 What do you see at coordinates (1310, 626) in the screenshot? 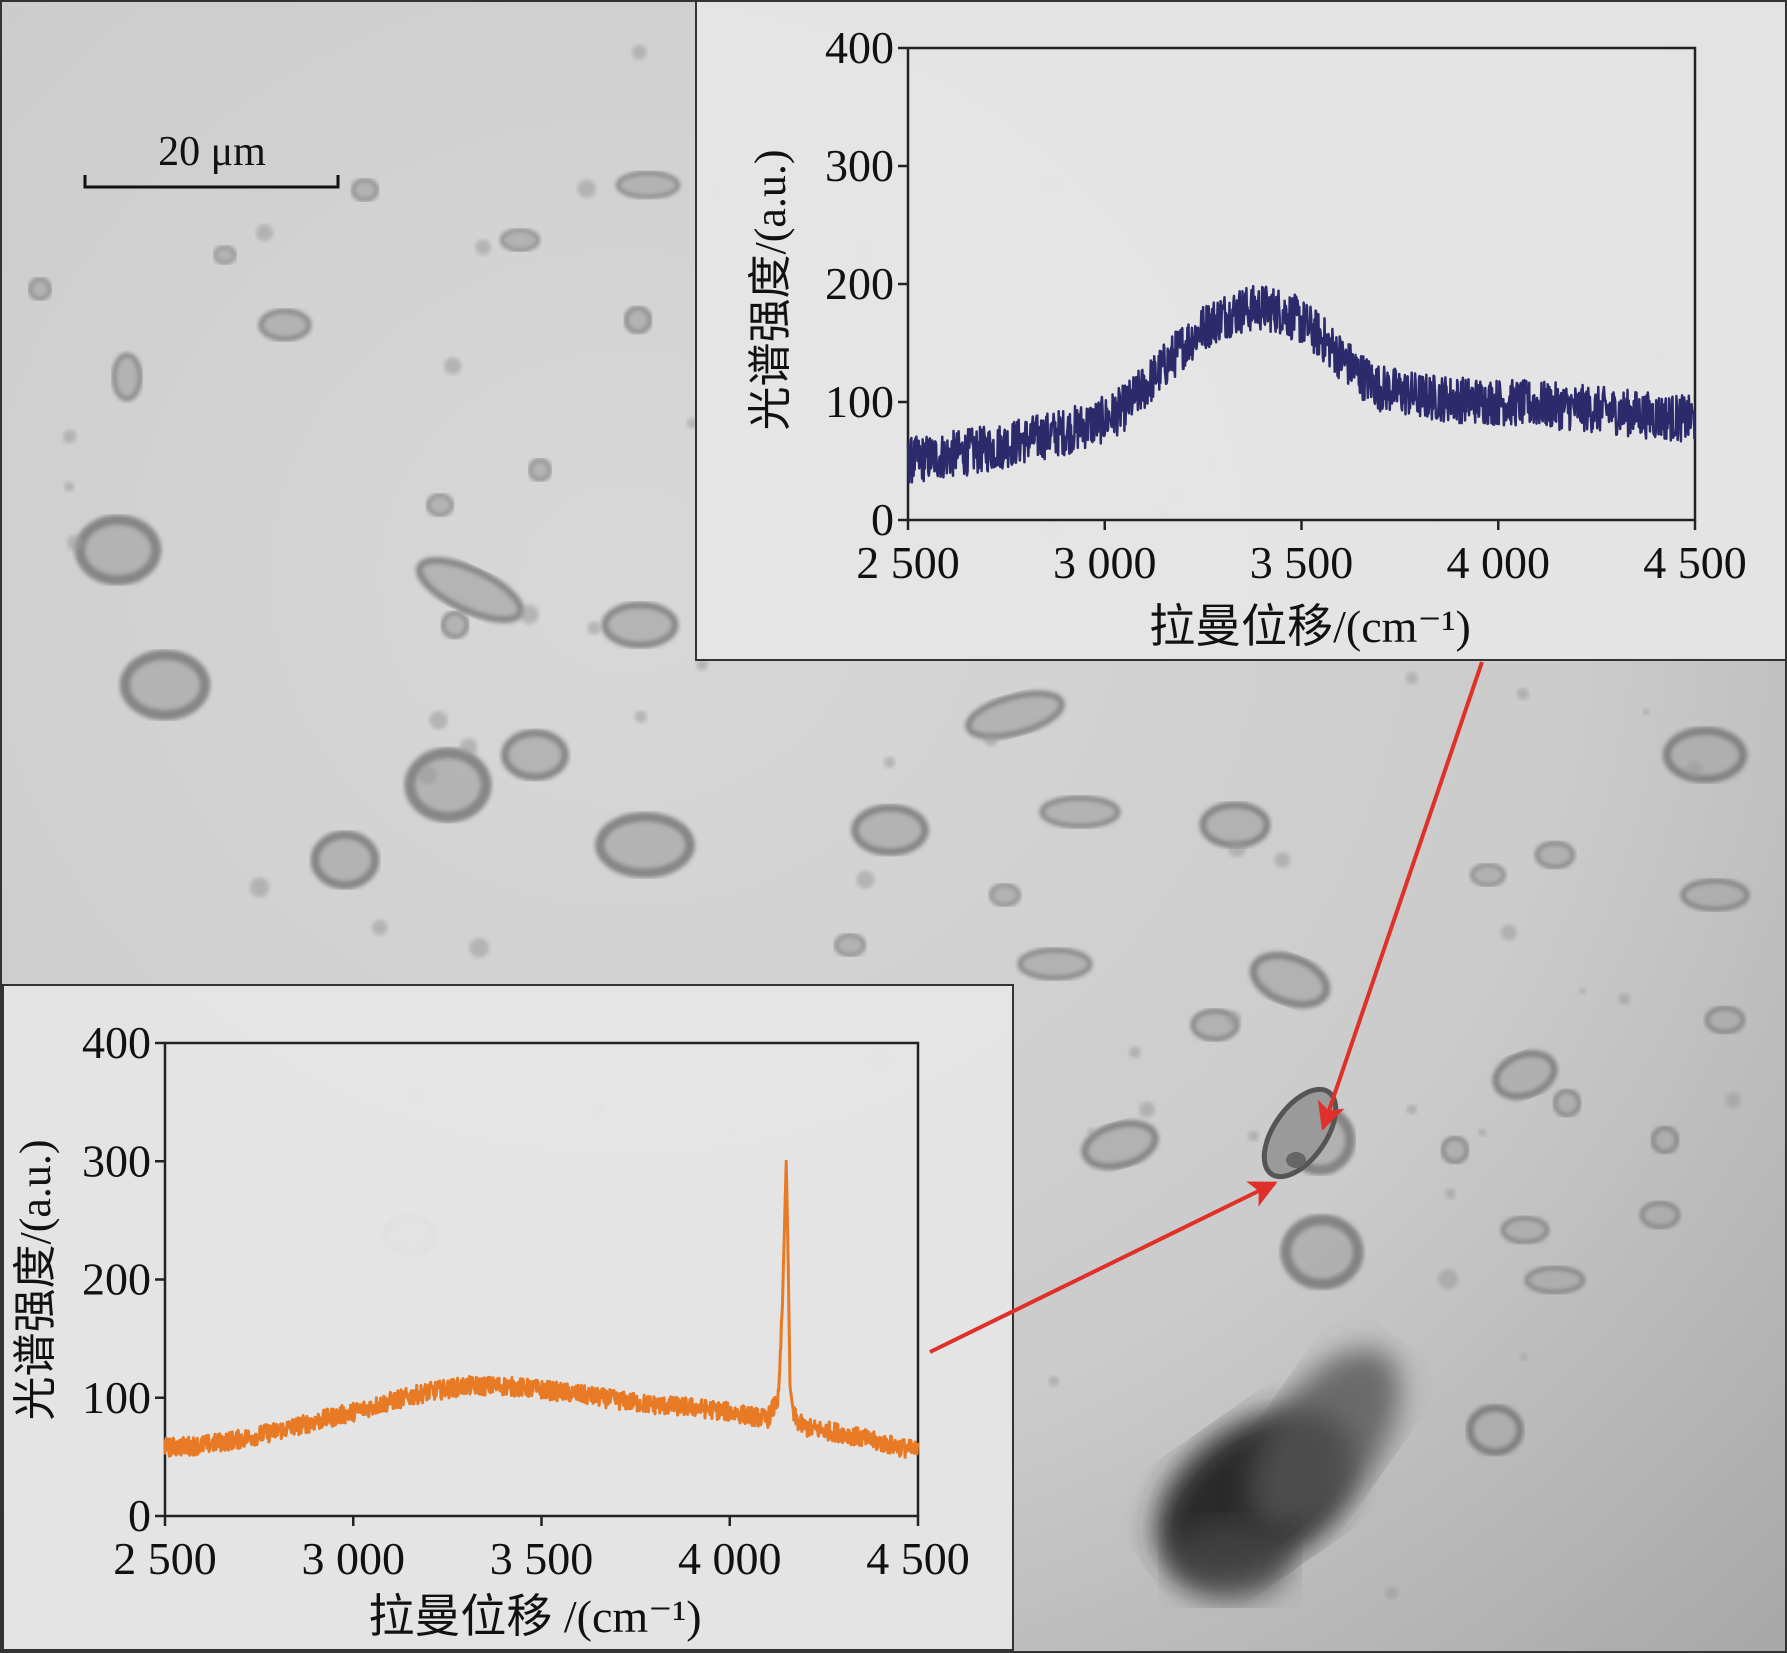
I see `x-axis-label: 拉曼位移/(cm⁻¹)` at bounding box center [1310, 626].